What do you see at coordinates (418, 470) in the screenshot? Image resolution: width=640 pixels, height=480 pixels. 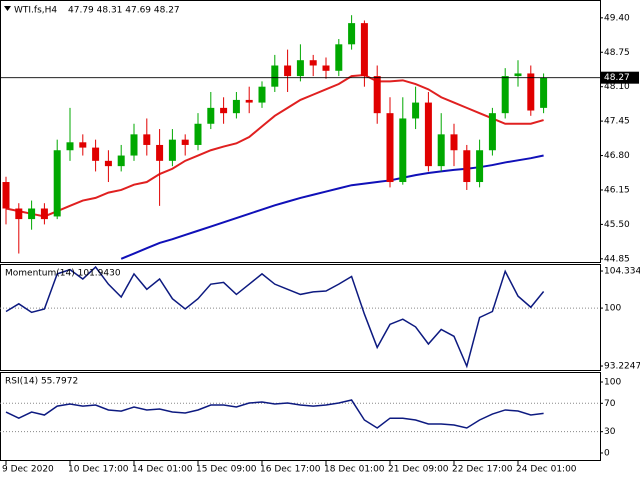 I see `x-tick-label: 21 Dec 09:00` at bounding box center [418, 470].